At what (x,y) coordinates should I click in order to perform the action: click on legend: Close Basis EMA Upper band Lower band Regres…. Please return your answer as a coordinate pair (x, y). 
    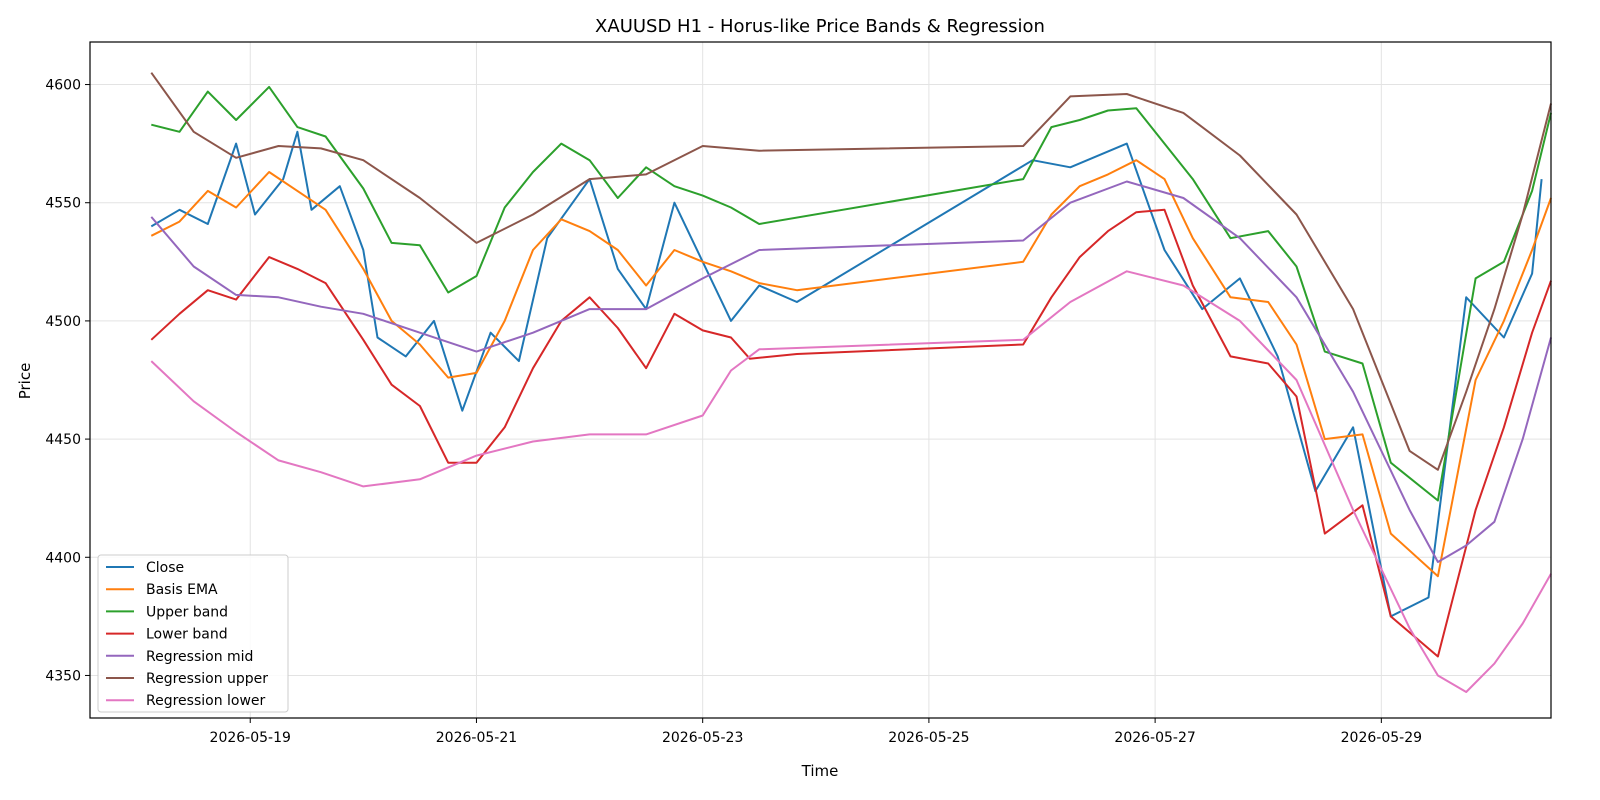
    Looking at the image, I should click on (193, 633).